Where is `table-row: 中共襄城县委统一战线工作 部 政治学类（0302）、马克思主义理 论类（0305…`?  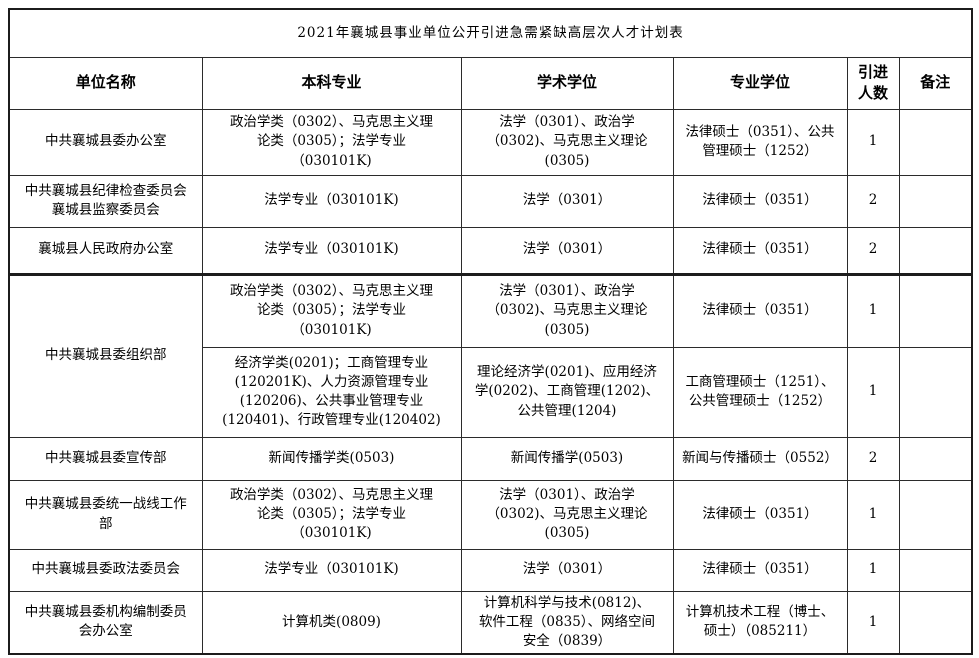 table-row: 中共襄城县委统一战线工作 部 政治学类（0302）、马克思主义理 论类（0305… is located at coordinates (490, 514).